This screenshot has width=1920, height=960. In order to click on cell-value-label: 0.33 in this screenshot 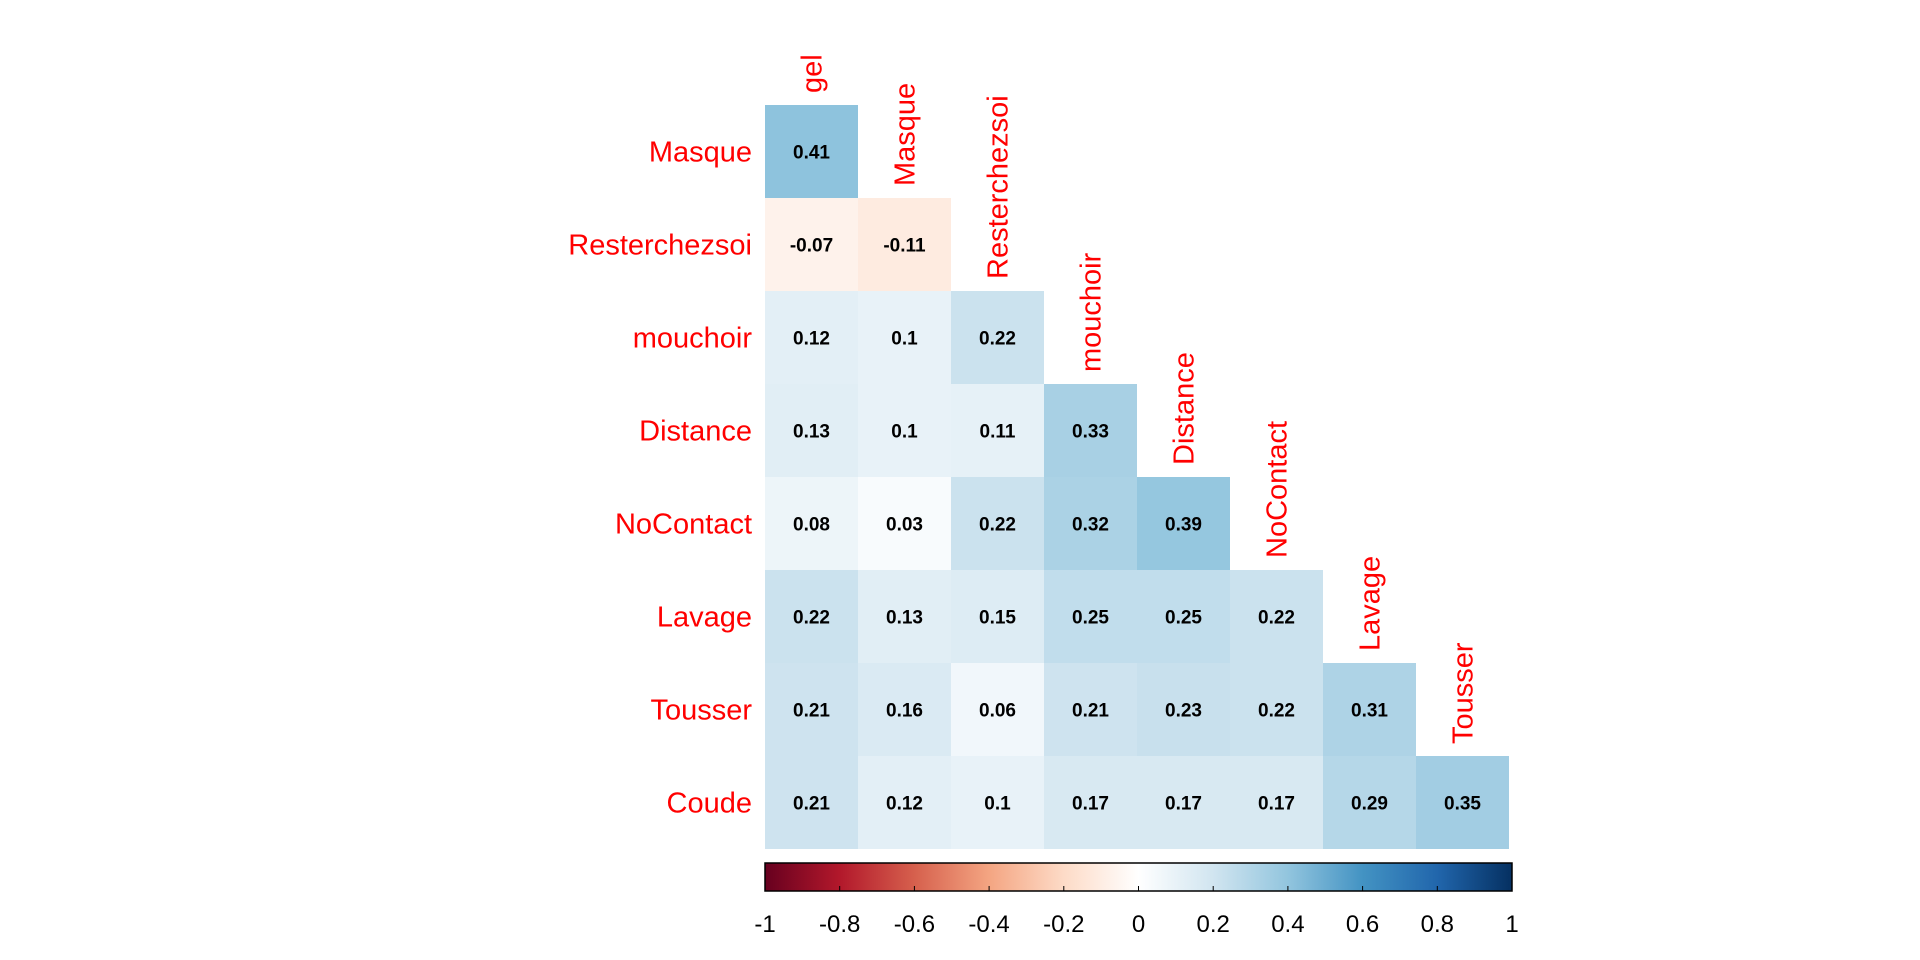, I will do `click(1090, 432)`.